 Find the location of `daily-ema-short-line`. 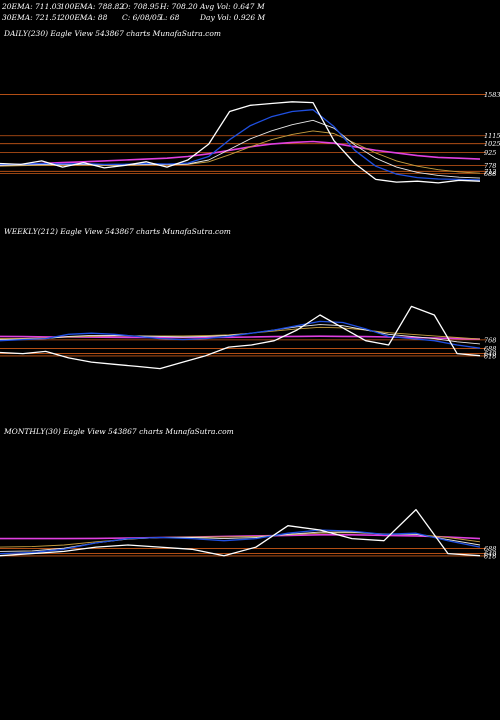

daily-ema-short-line is located at coordinates (240, 145).